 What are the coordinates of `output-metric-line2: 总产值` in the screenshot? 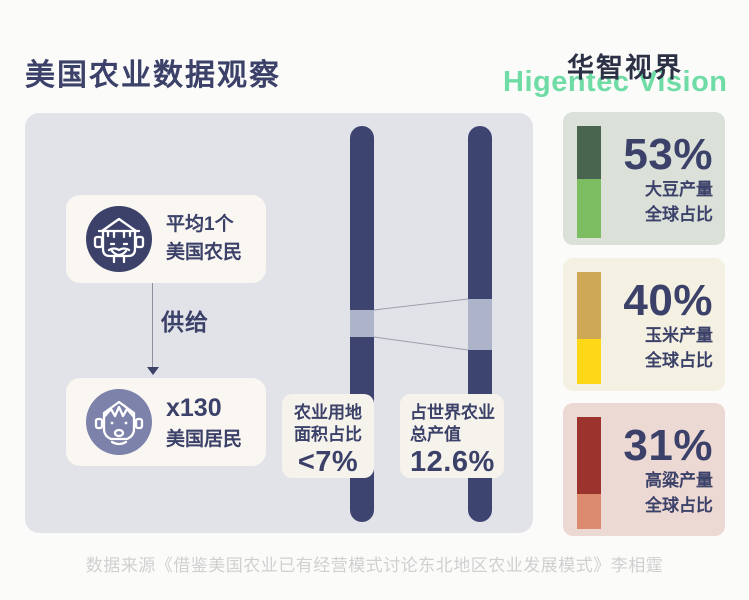 It's located at (435, 435).